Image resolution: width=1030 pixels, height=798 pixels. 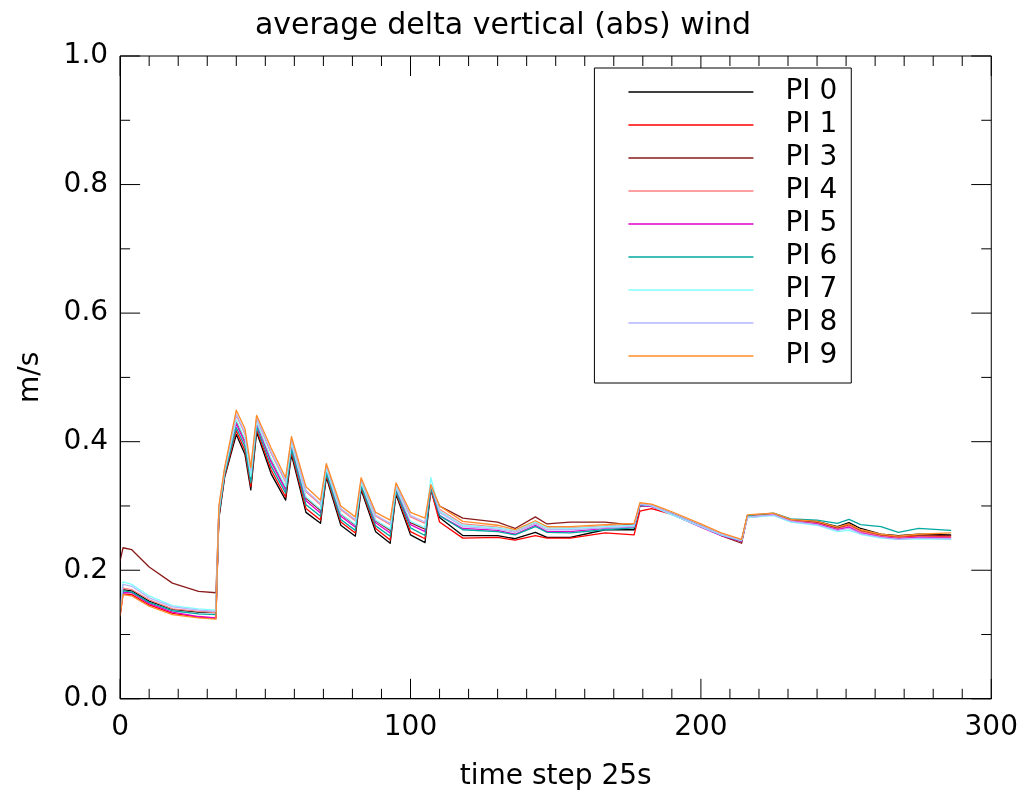 What do you see at coordinates (811, 156) in the screenshot?
I see `legend-label: PI 3` at bounding box center [811, 156].